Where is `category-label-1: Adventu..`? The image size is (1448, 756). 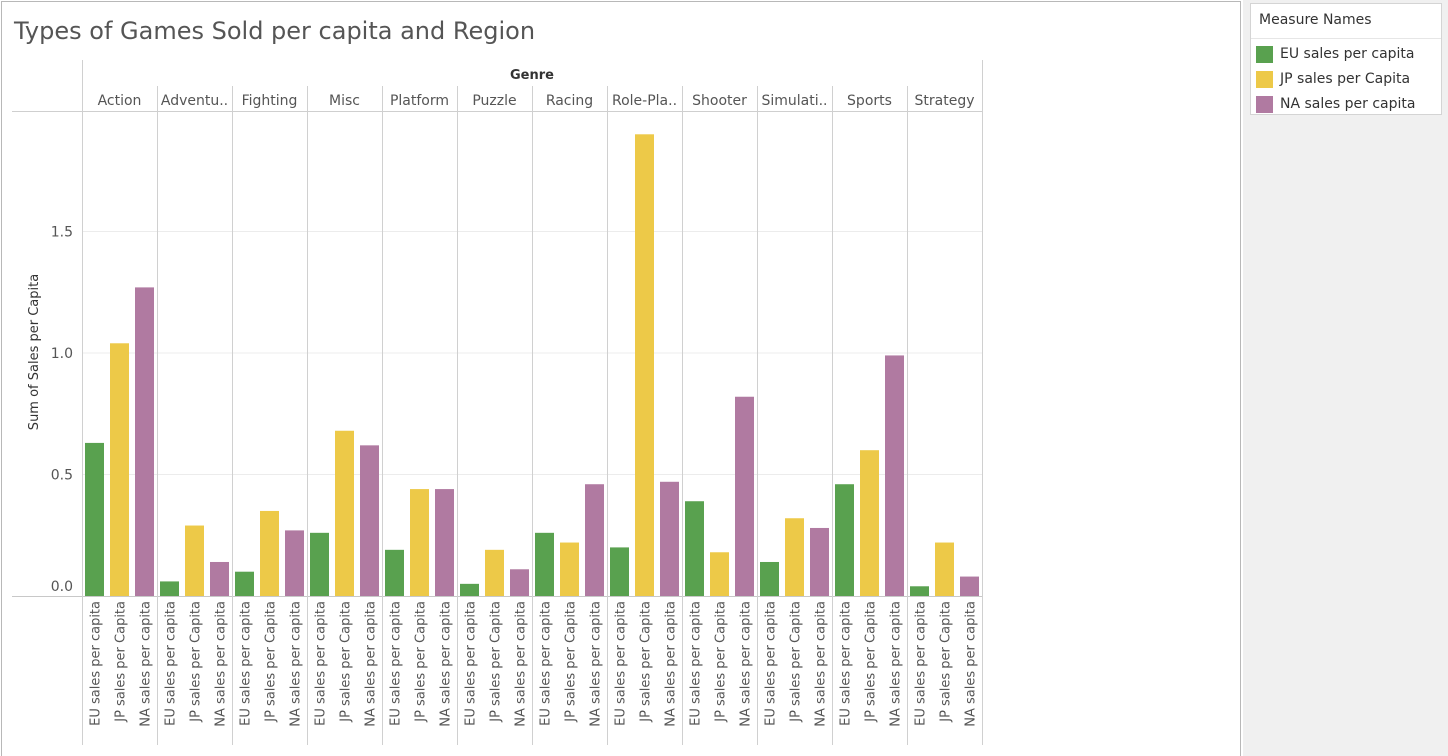
category-label-1: Adventu.. is located at coordinates (194, 101).